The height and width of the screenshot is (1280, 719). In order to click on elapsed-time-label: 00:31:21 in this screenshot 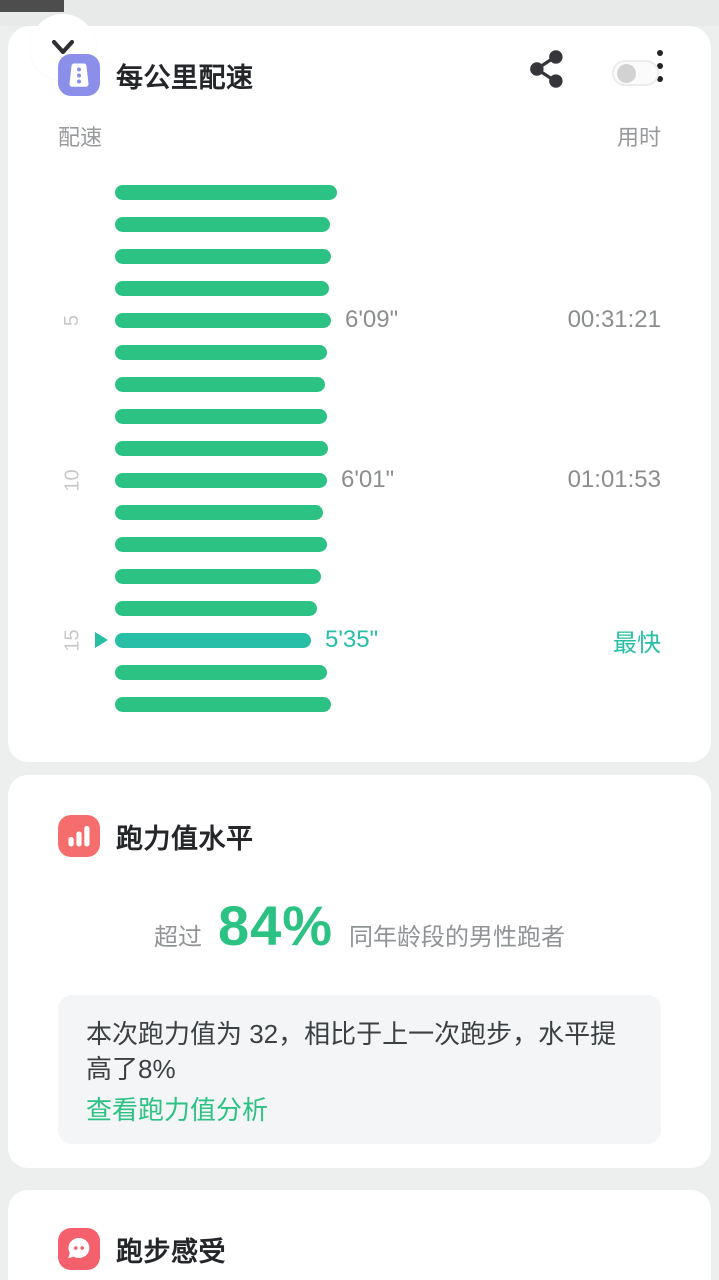, I will do `click(614, 319)`.